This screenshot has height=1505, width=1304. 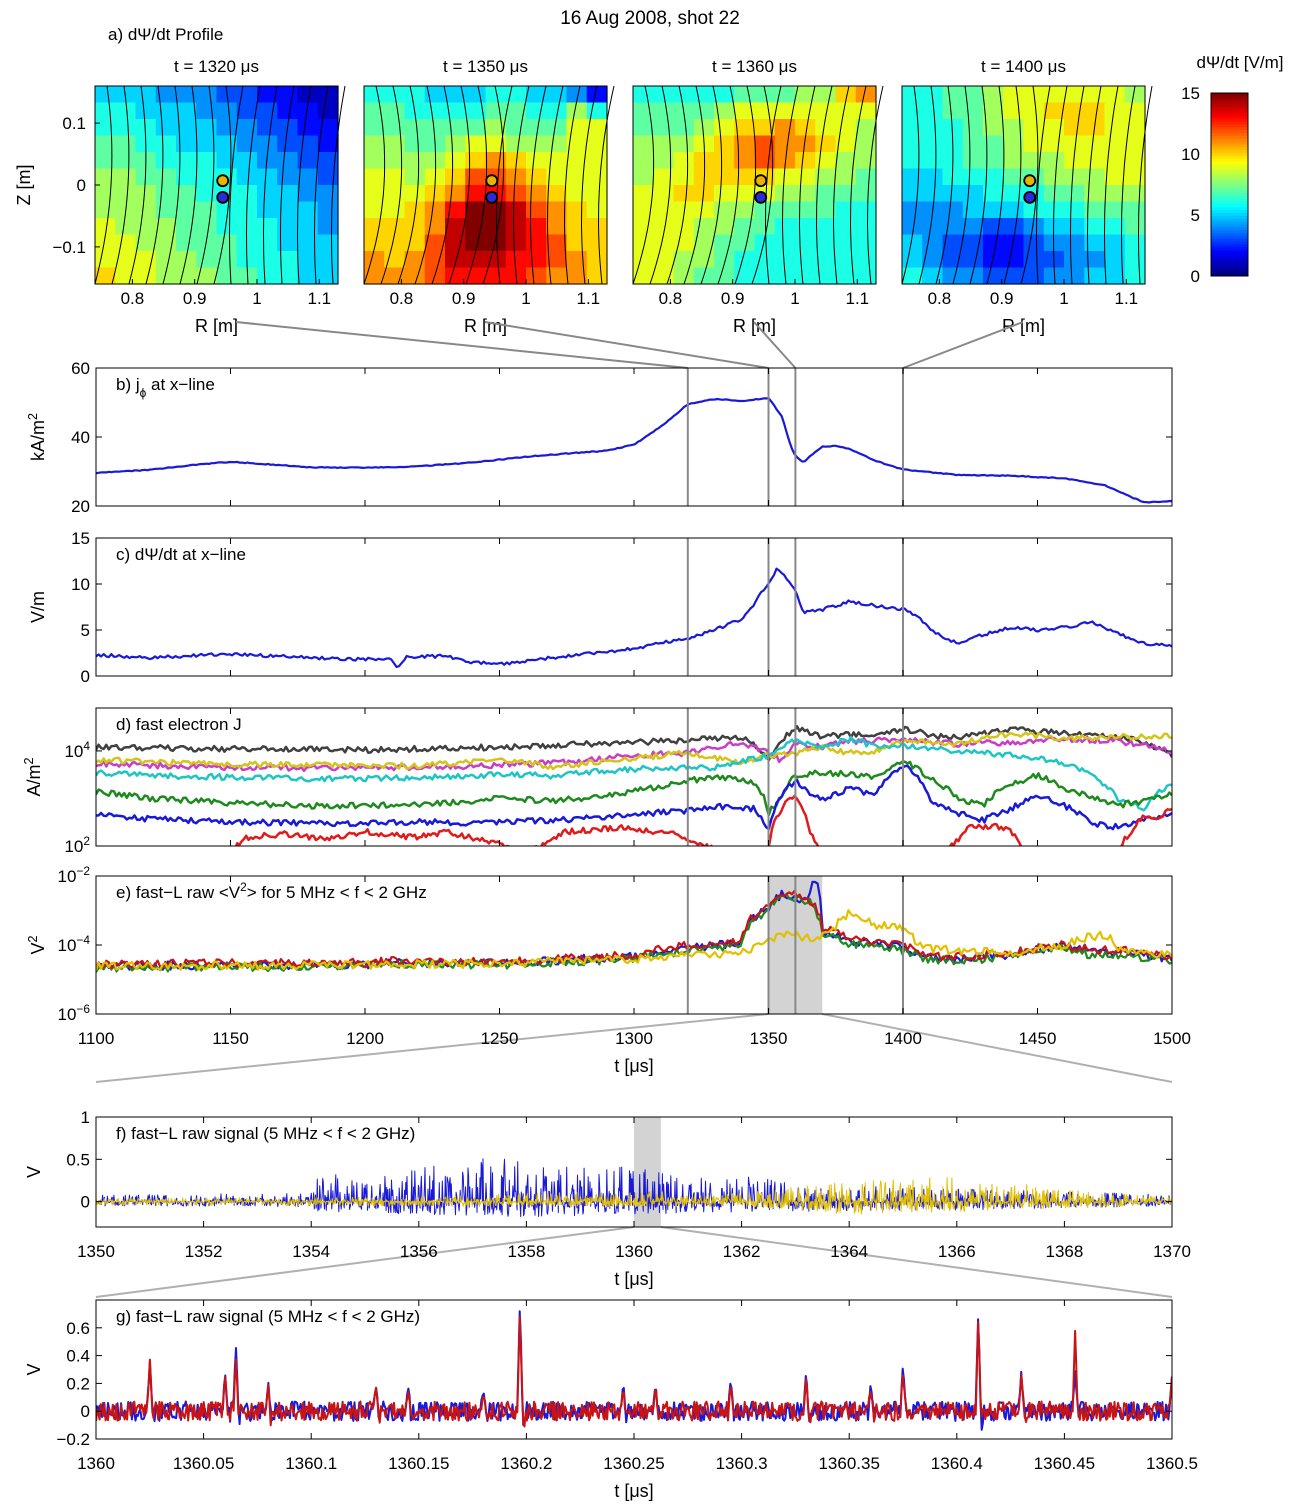 What do you see at coordinates (85, 1202) in the screenshot?
I see `y-tick-label: 0` at bounding box center [85, 1202].